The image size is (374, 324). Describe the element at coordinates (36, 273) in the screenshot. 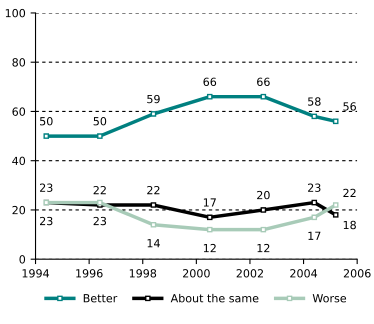

I see `x-tick-label: 1994` at that location.